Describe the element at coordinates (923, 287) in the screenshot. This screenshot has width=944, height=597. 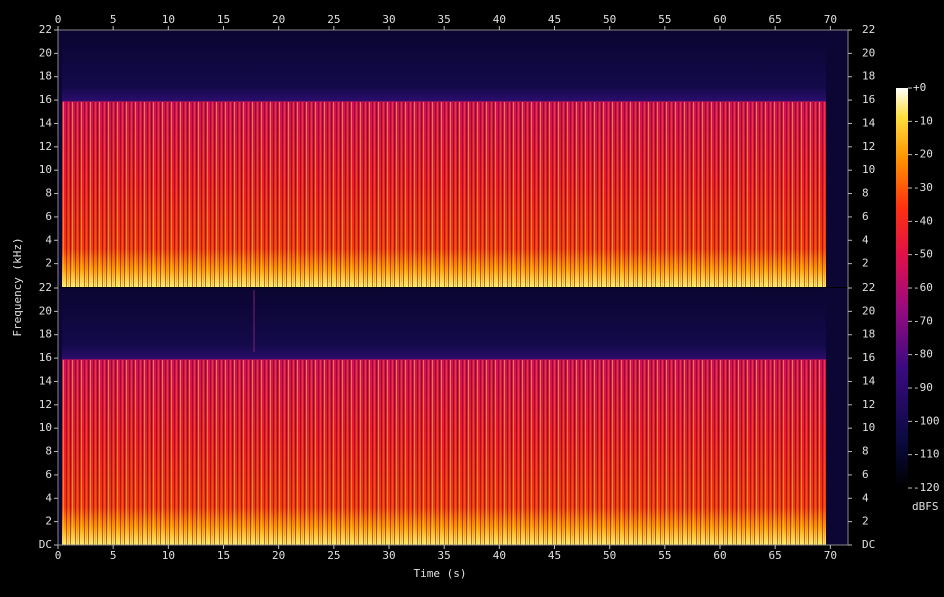
I see `colorbar-tick-label: -60` at that location.